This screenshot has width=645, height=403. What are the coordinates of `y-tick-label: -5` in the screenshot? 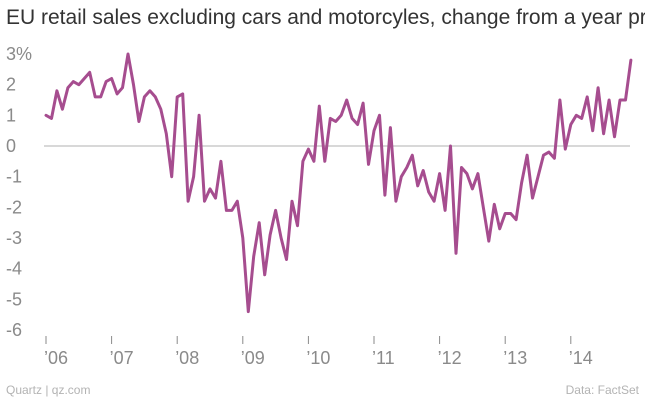 It's located at (14, 299).